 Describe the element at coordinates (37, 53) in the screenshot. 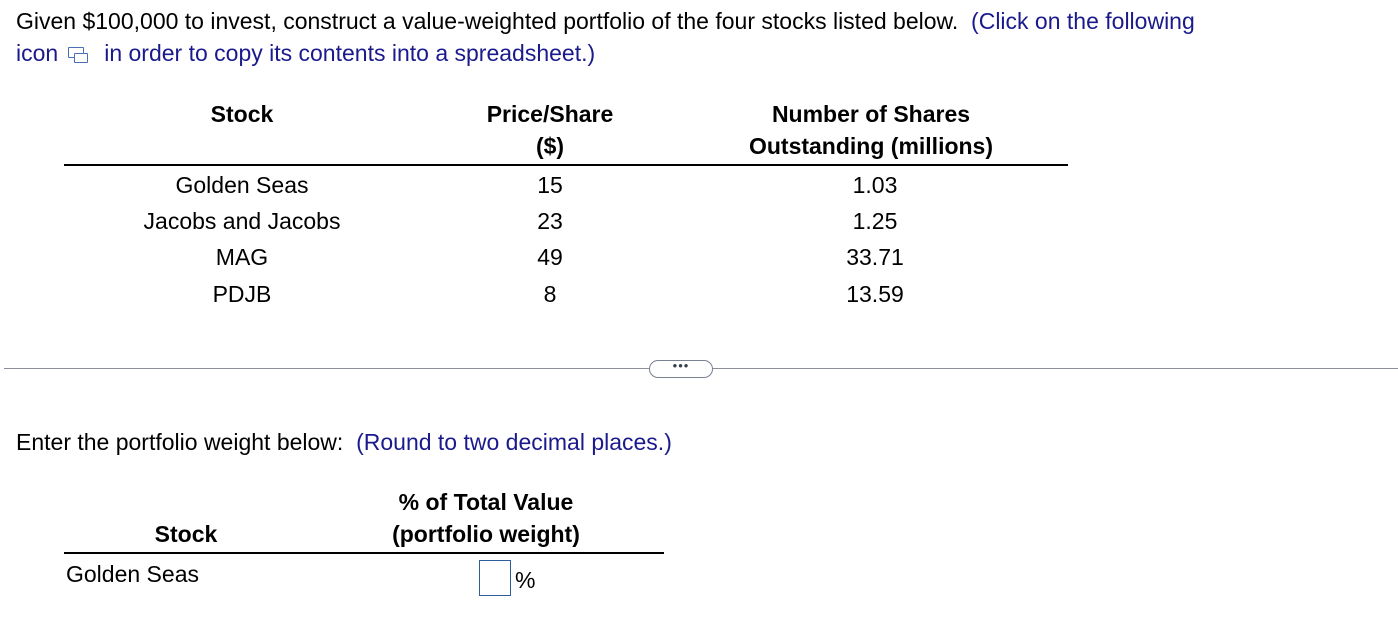

I see `copy-hint-icon-word: icon` at that location.